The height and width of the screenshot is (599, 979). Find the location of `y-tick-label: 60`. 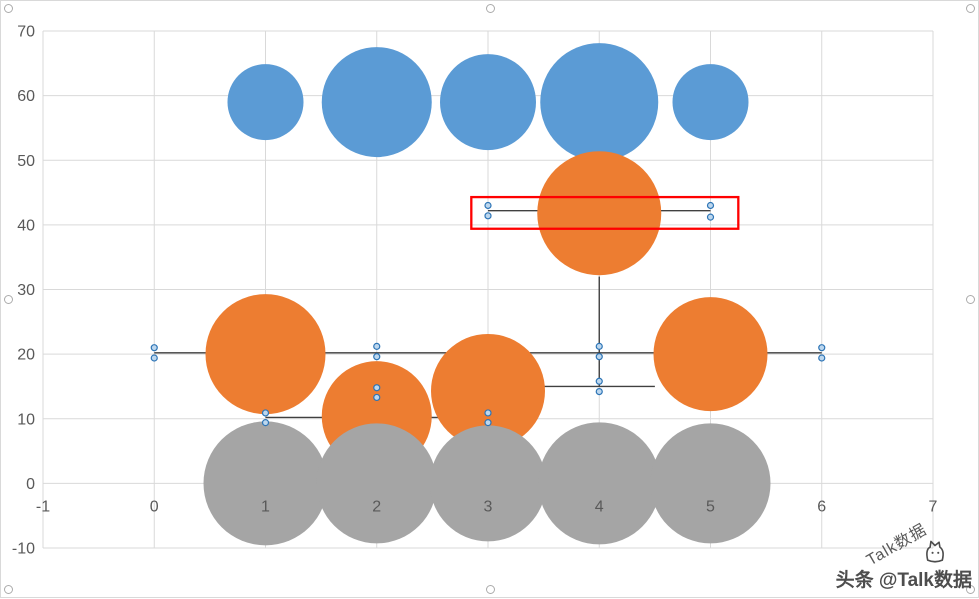

y-tick-label: 60 is located at coordinates (26, 96).